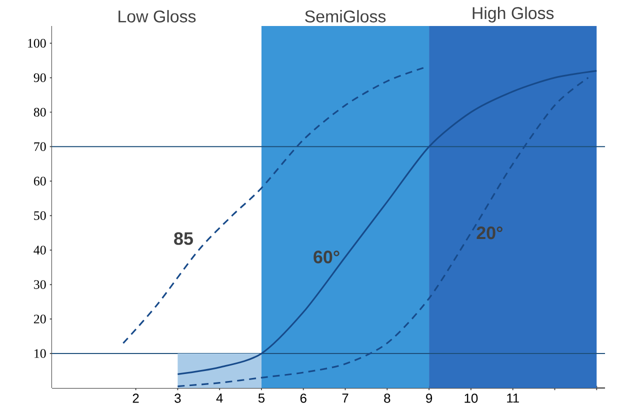  I want to click on y-tick-label: 70, so click(40, 147).